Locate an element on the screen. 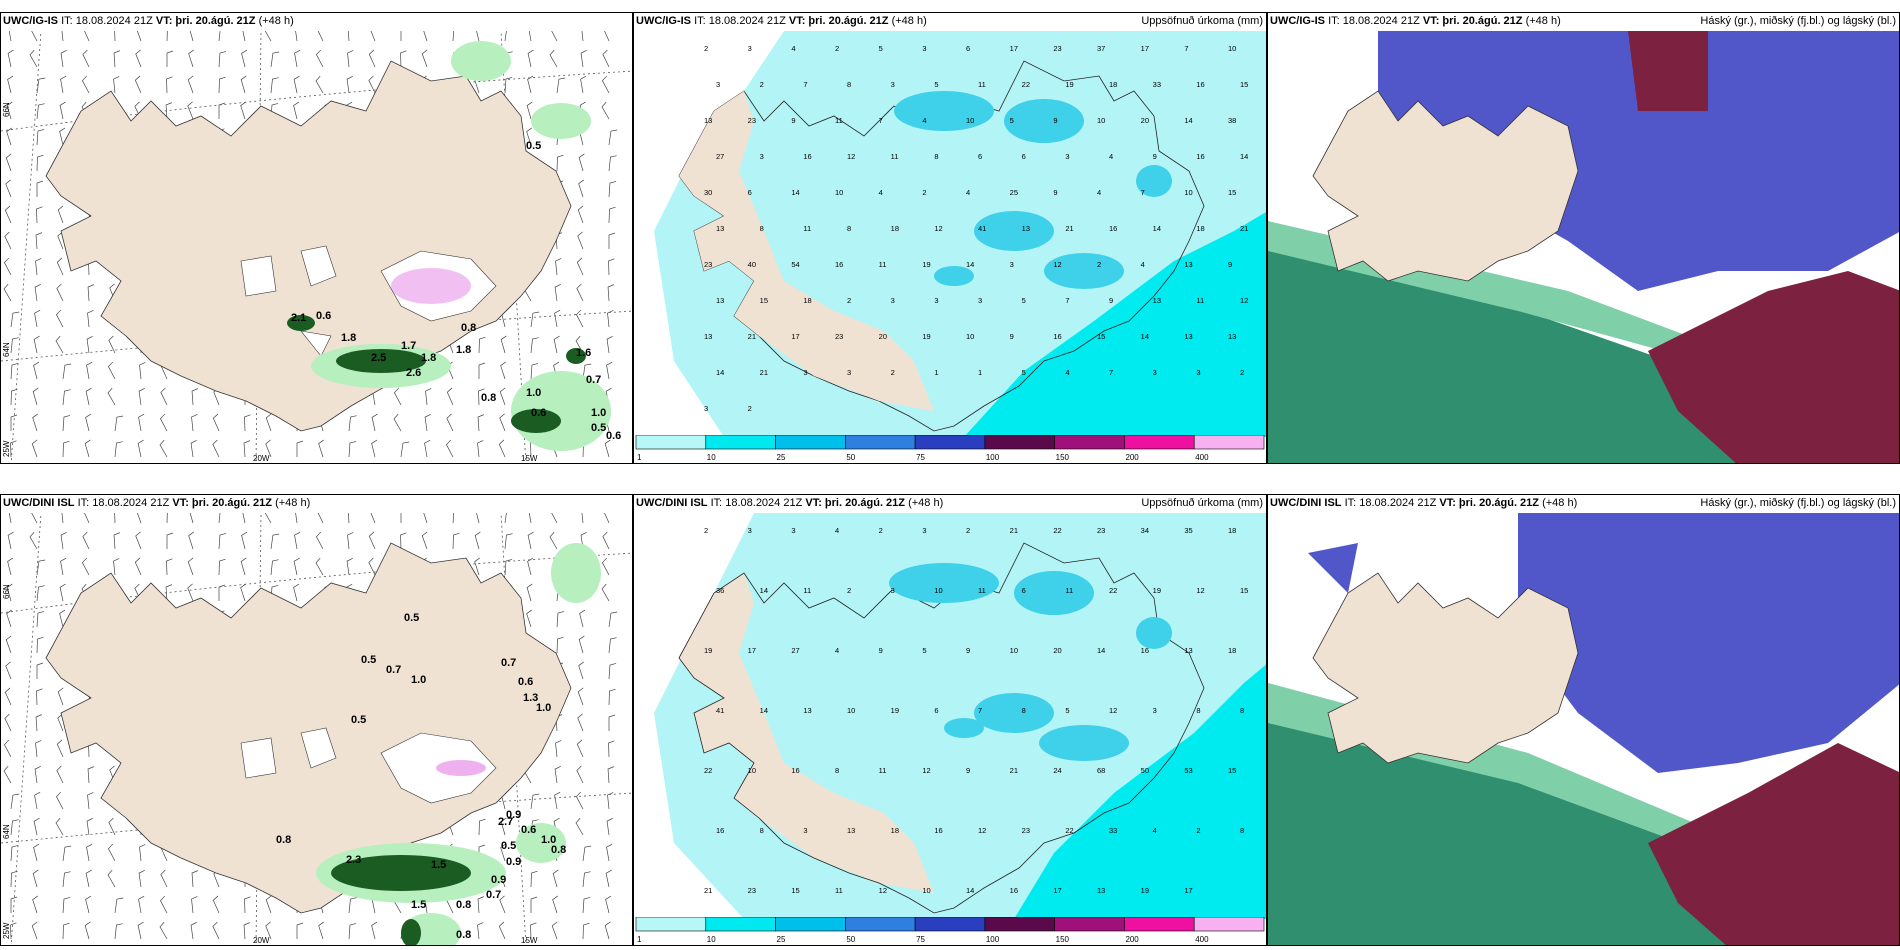 The height and width of the screenshot is (950, 1900). precip-total: 19 is located at coordinates (1145, 890).